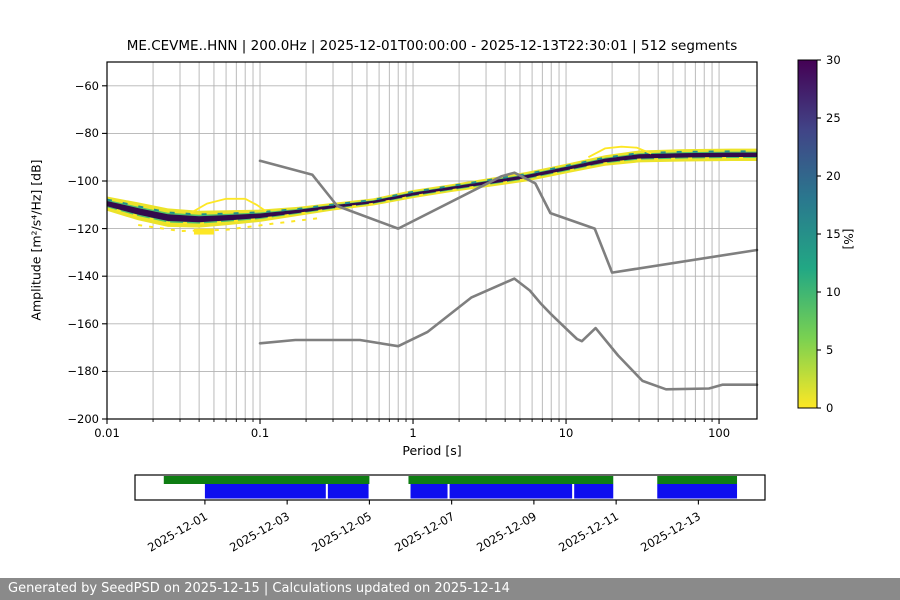 The height and width of the screenshot is (600, 900). What do you see at coordinates (230, 224) in the screenshot?
I see `ppsd-outlier-scatter` at bounding box center [230, 224].